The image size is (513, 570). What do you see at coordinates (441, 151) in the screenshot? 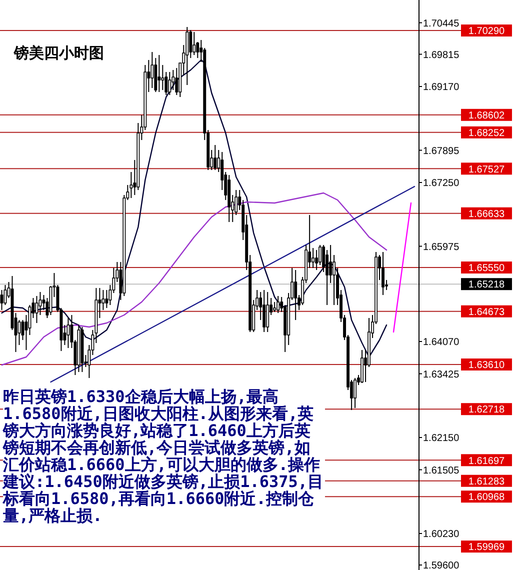
I see `y-tick-label: 1.67895` at bounding box center [441, 151].